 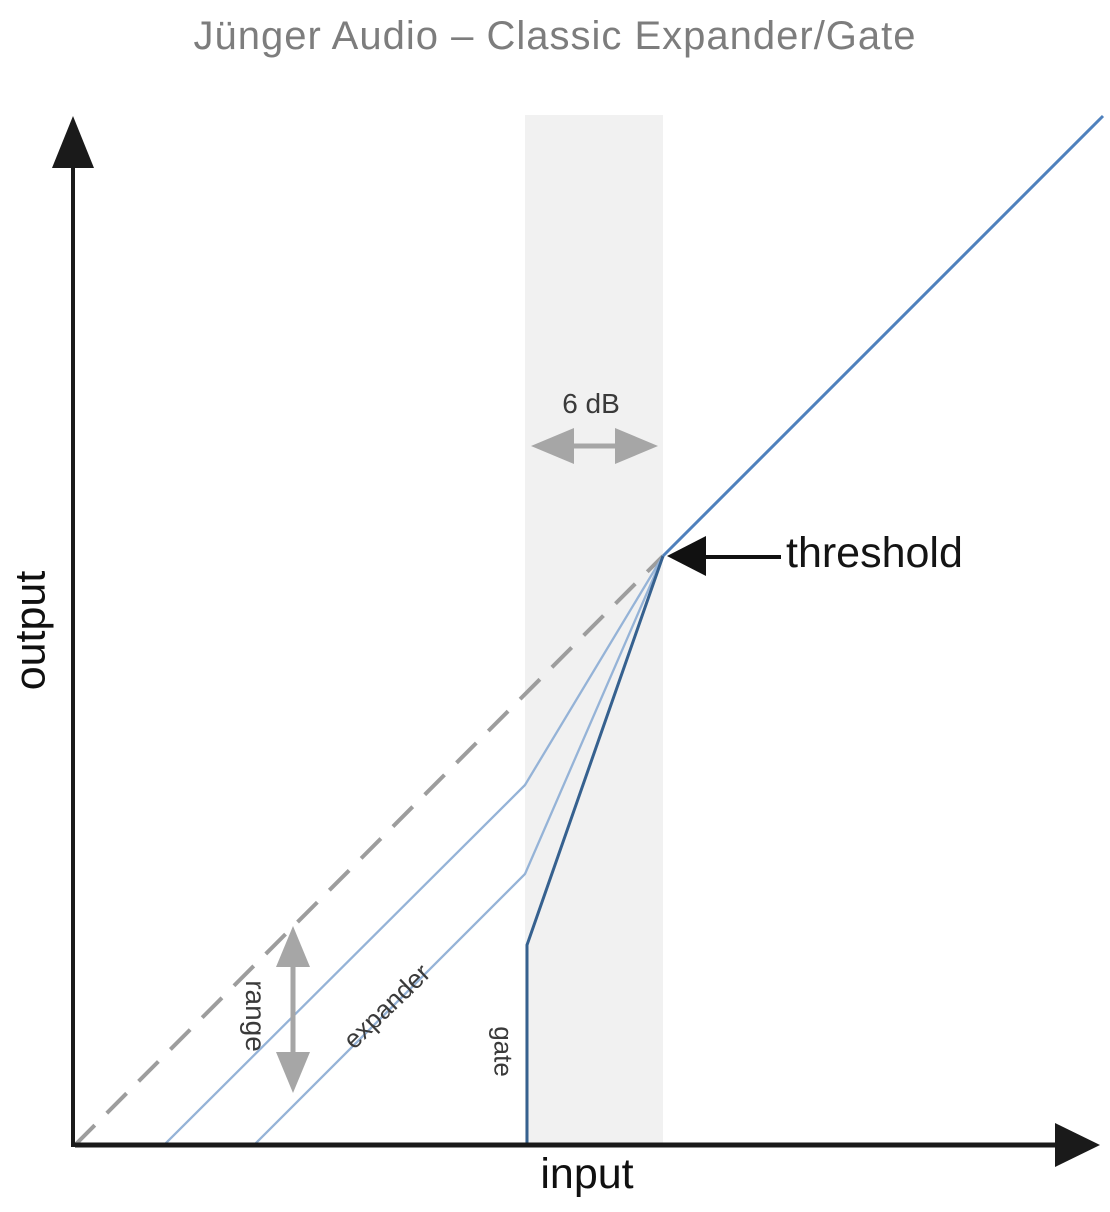 What do you see at coordinates (587, 1174) in the screenshot?
I see `x-axis-label: input` at bounding box center [587, 1174].